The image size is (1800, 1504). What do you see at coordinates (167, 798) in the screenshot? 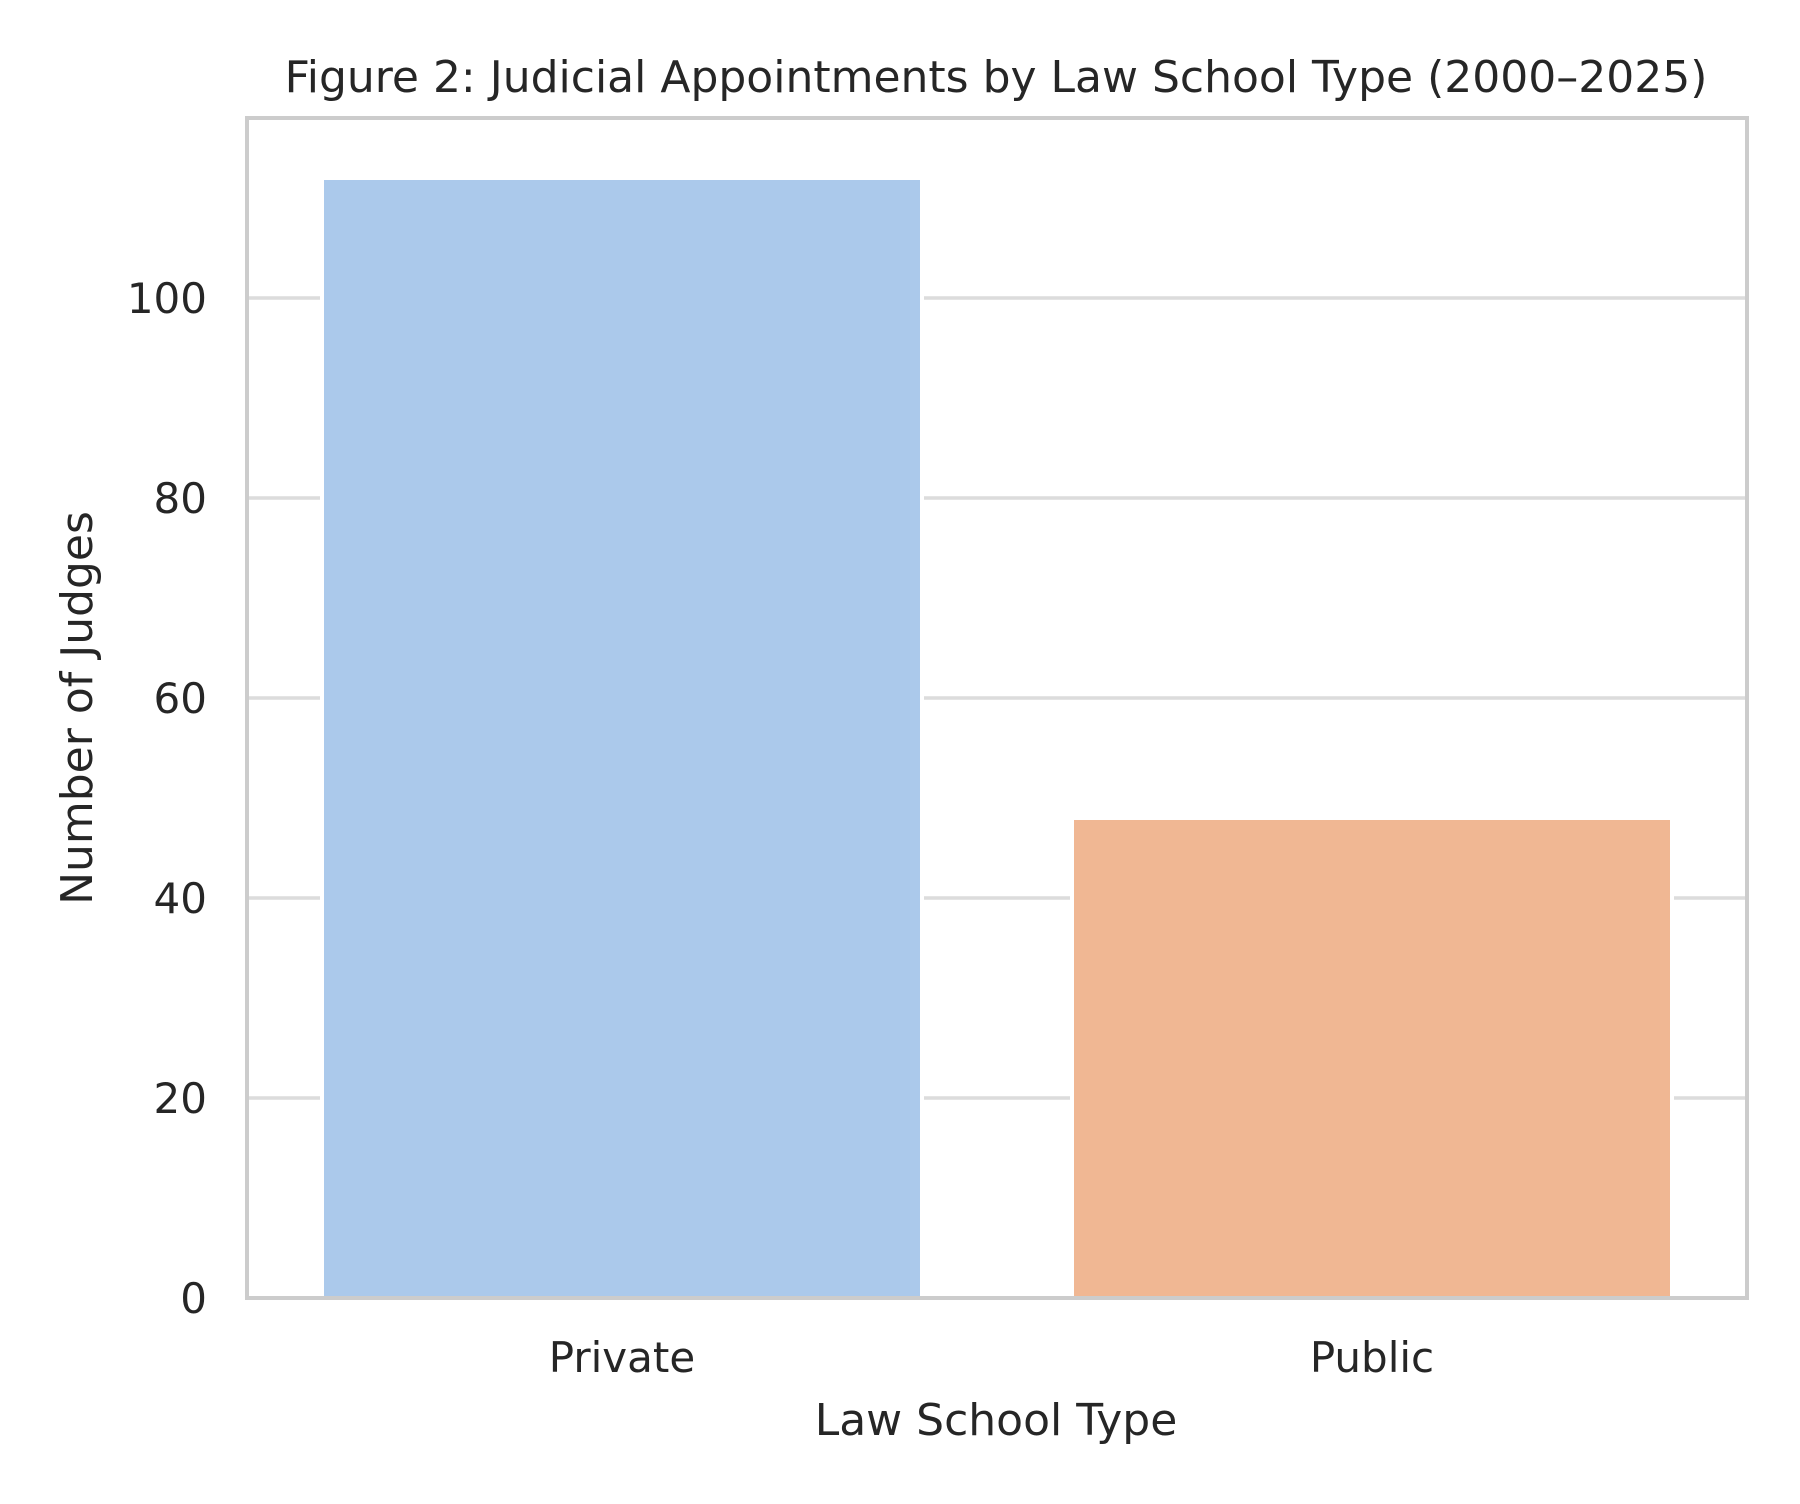
I see `y-tick-labels: 0 20 40 60 80 100` at bounding box center [167, 798].